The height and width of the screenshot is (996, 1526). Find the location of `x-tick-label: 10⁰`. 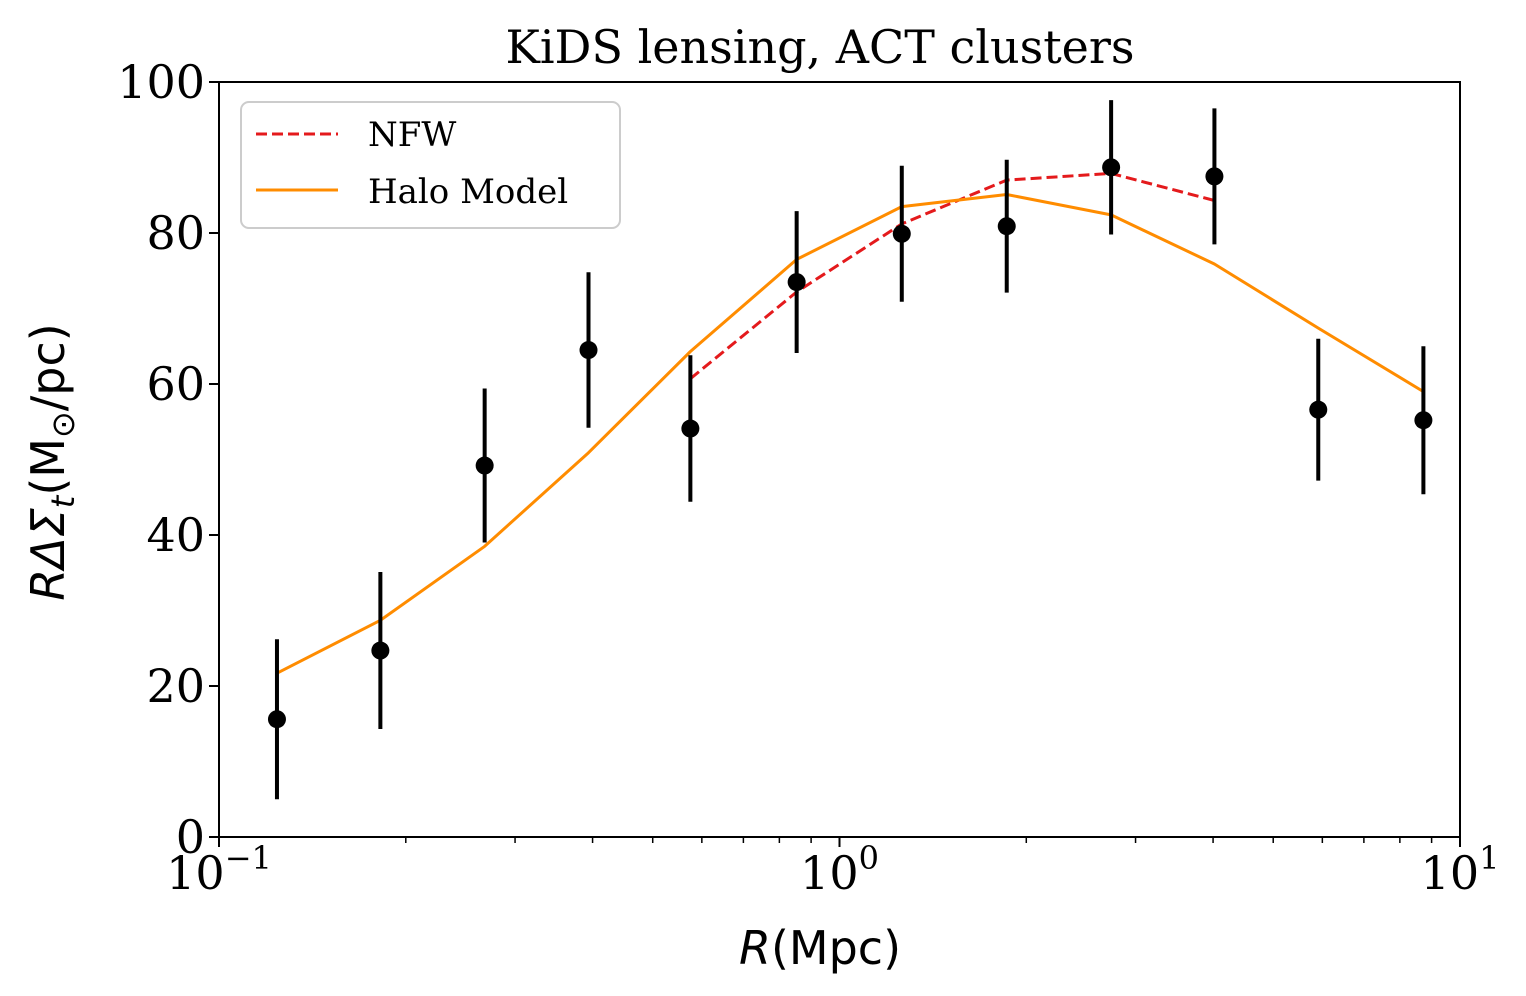

x-tick-label: 10⁰ is located at coordinates (839, 869).